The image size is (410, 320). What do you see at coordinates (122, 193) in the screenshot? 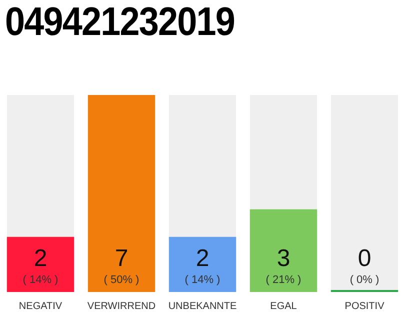
I see `bar` at bounding box center [122, 193].